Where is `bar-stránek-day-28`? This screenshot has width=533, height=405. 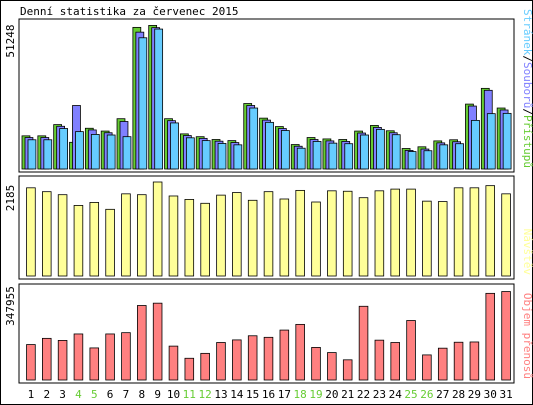 bar-stránek-day-28 is located at coordinates (459, 156).